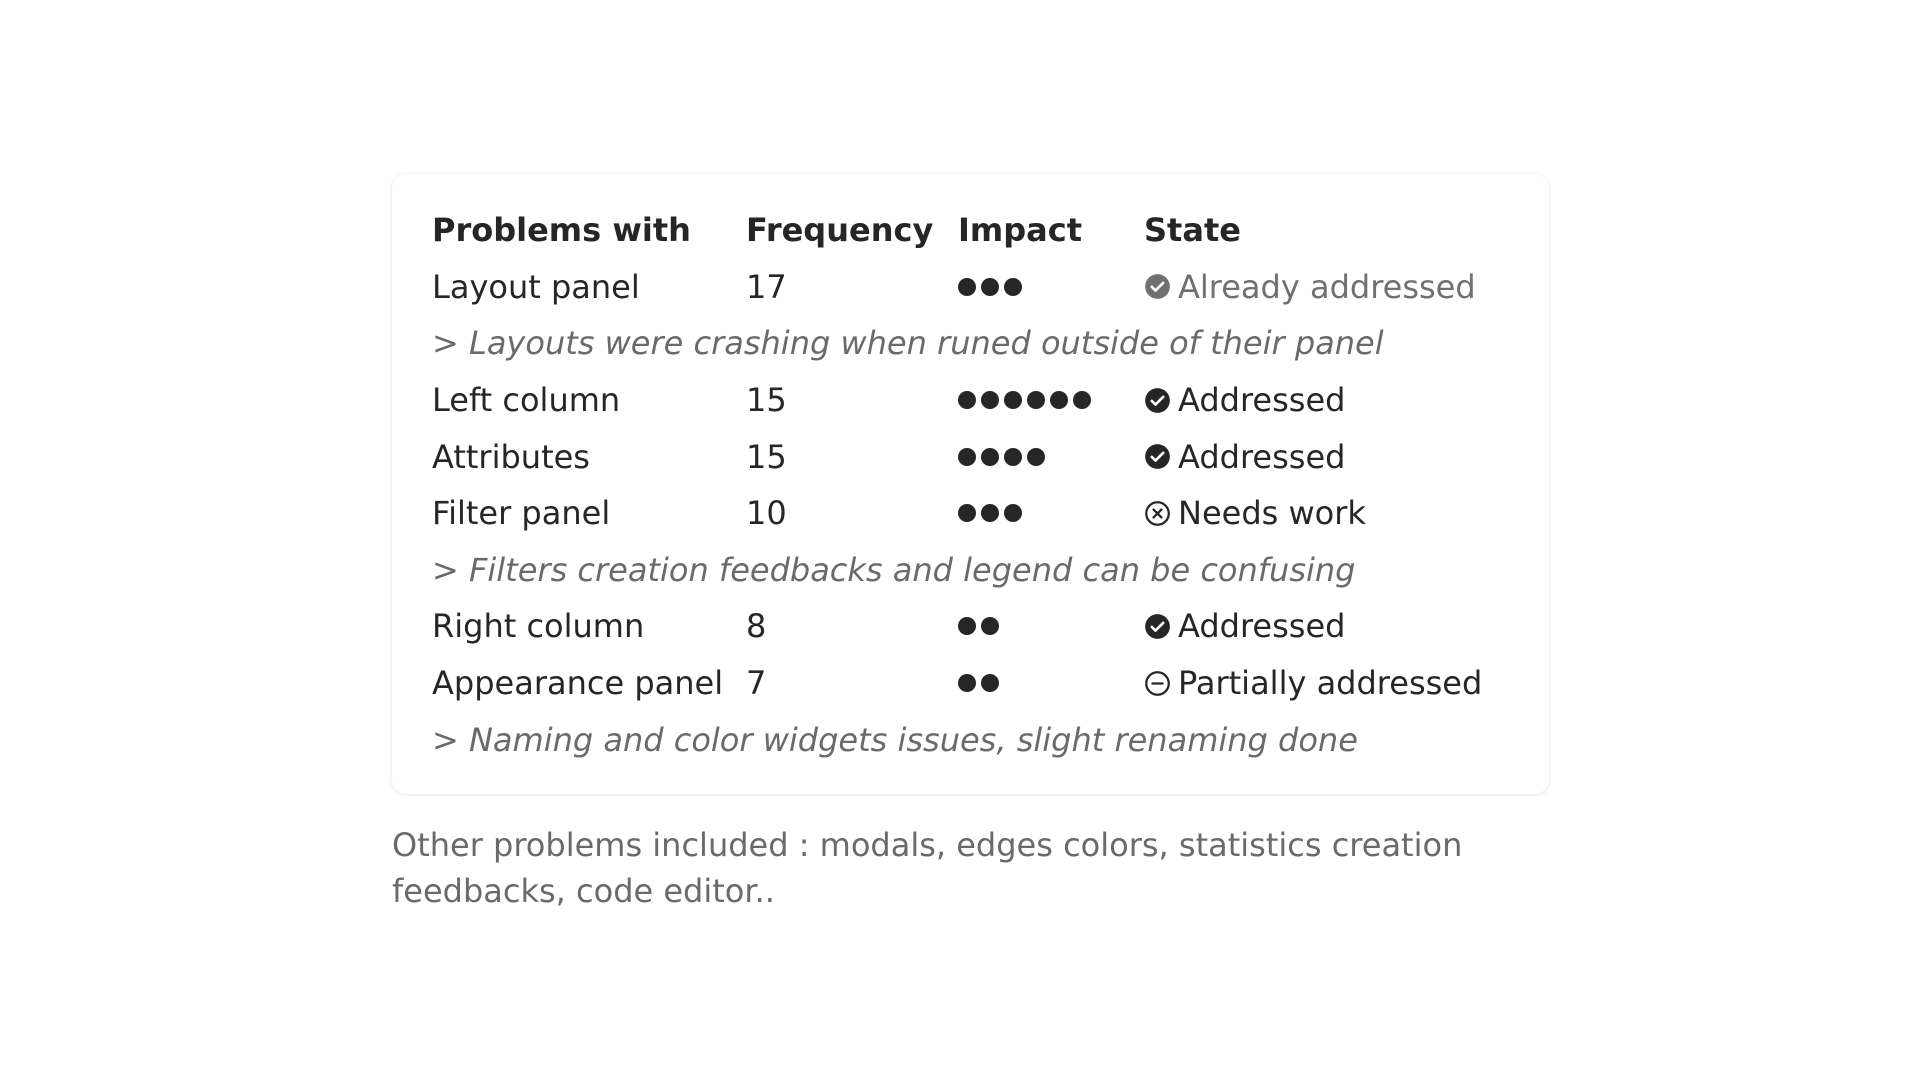 The width and height of the screenshot is (1920, 1080). I want to click on state-cell: Needs work, so click(1255, 513).